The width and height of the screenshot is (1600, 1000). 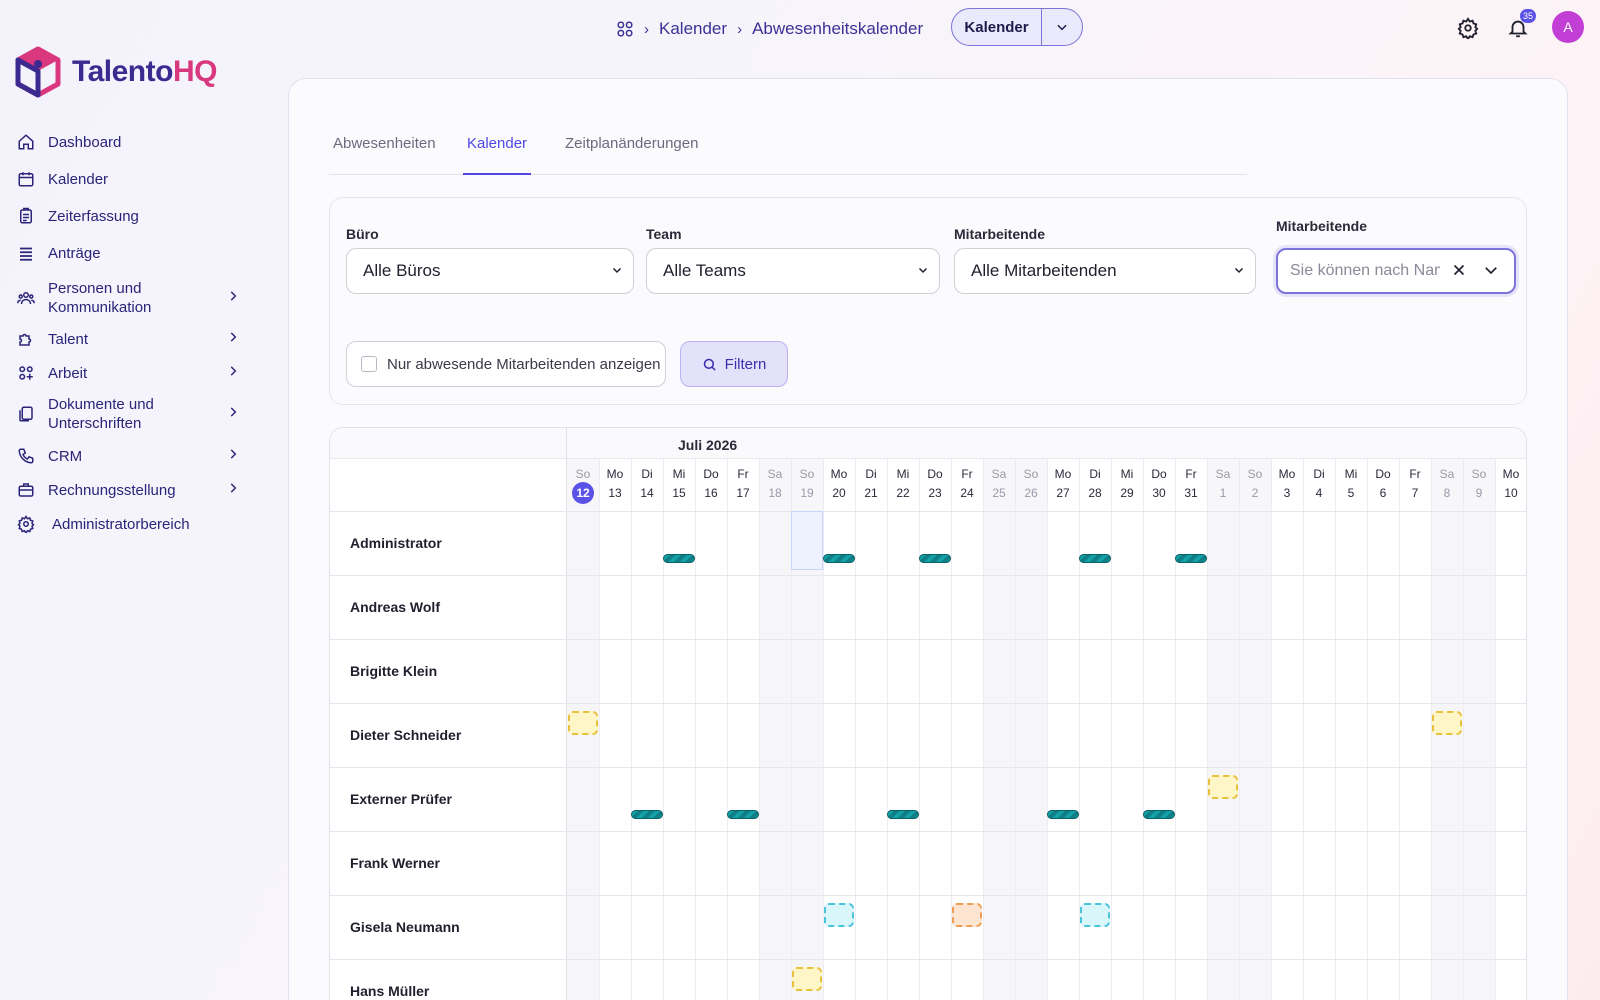 I want to click on day-weekday: Do, so click(x=1383, y=474).